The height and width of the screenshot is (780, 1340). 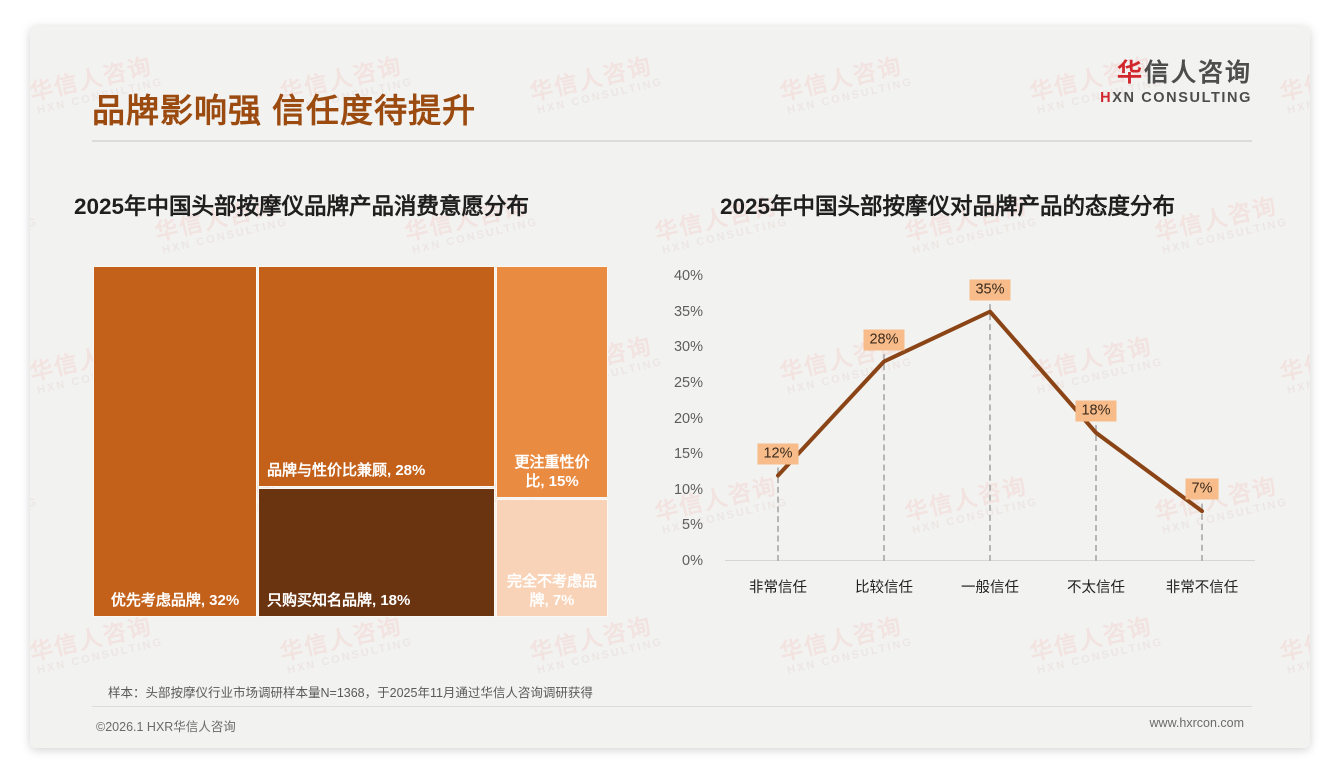 What do you see at coordinates (1197, 73) in the screenshot?
I see `logo-cn-rest: 信人咨询` at bounding box center [1197, 73].